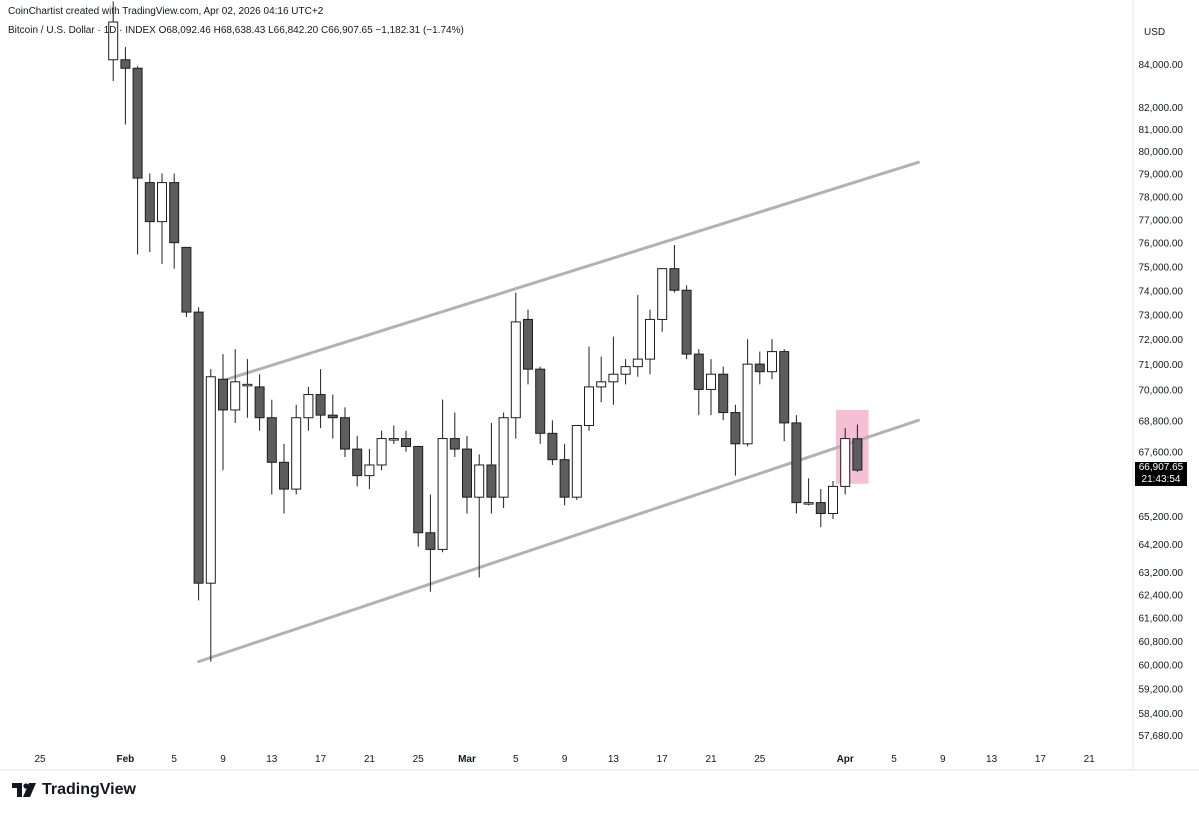 This screenshot has height=816, width=1199. What do you see at coordinates (1161, 690) in the screenshot?
I see `y-tick-label: 59,200.00` at bounding box center [1161, 690].